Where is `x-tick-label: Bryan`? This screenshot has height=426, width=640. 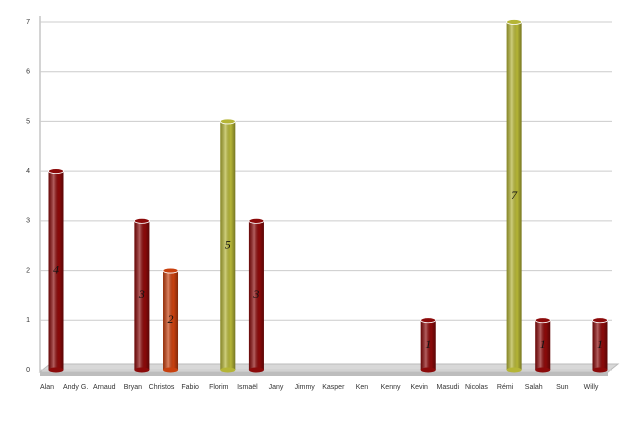 x-tick-label: Bryan is located at coordinates (133, 387).